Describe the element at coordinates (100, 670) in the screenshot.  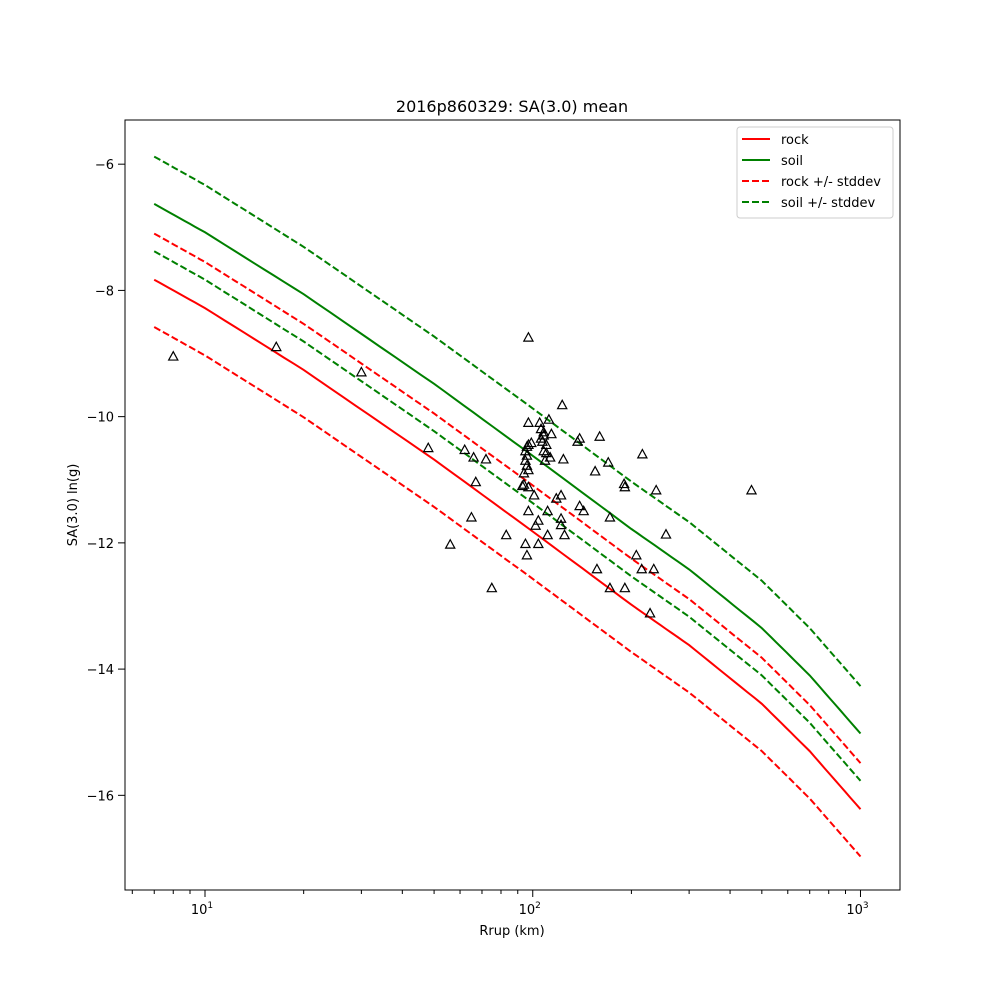
I see `y-tick-label: −14` at that location.